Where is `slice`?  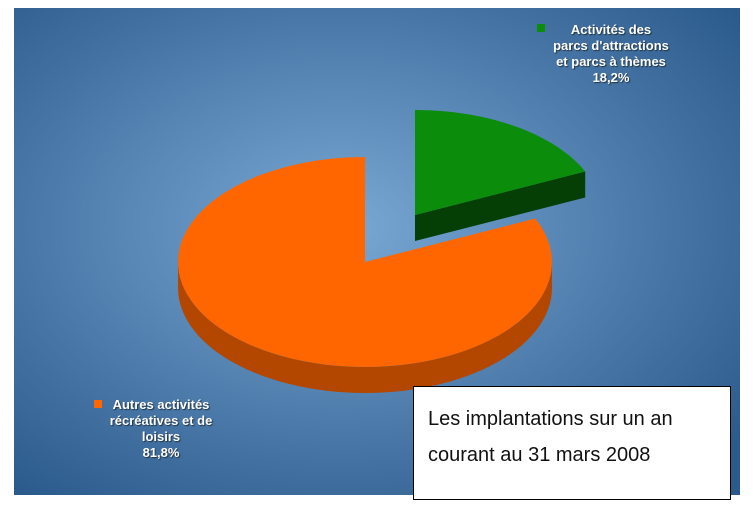
slice is located at coordinates (500, 175).